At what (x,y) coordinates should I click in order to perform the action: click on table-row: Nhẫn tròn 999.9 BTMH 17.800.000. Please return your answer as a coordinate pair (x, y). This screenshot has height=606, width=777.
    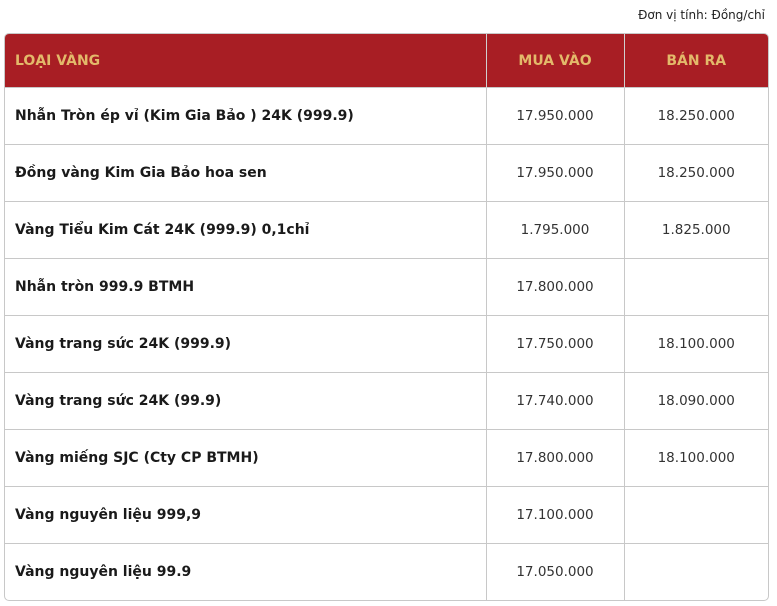
    Looking at the image, I should click on (386, 287).